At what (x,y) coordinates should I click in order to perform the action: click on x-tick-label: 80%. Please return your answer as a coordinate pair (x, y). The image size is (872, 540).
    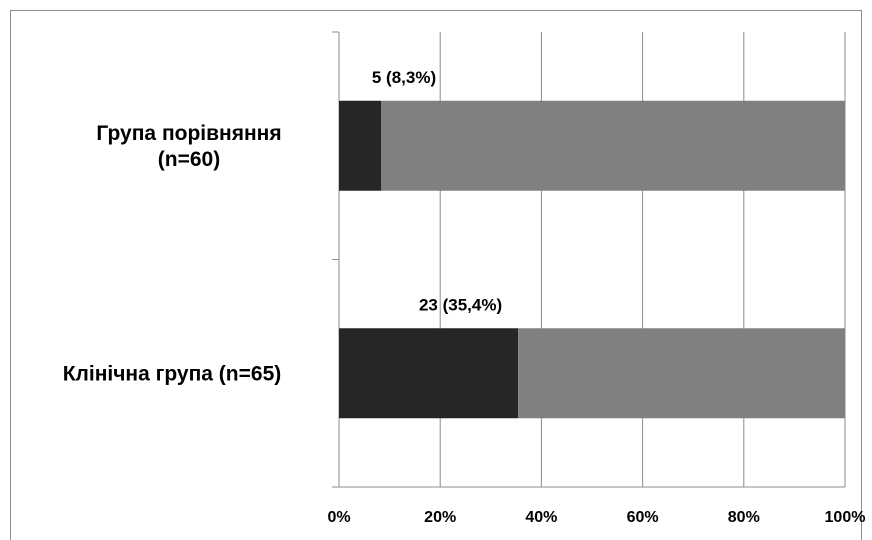
    Looking at the image, I should click on (744, 517).